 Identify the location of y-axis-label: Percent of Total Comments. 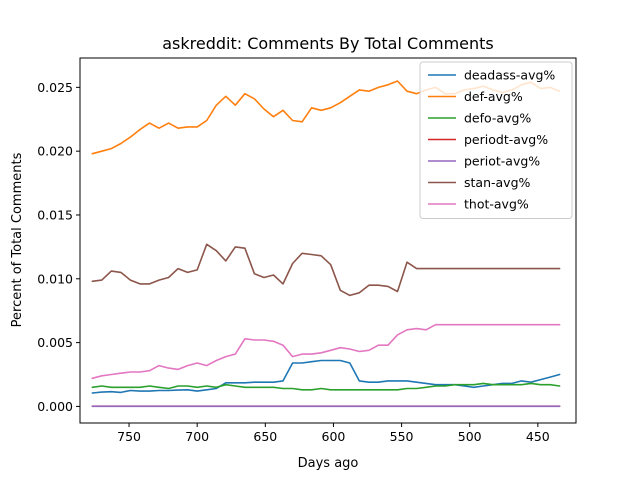
(17, 239).